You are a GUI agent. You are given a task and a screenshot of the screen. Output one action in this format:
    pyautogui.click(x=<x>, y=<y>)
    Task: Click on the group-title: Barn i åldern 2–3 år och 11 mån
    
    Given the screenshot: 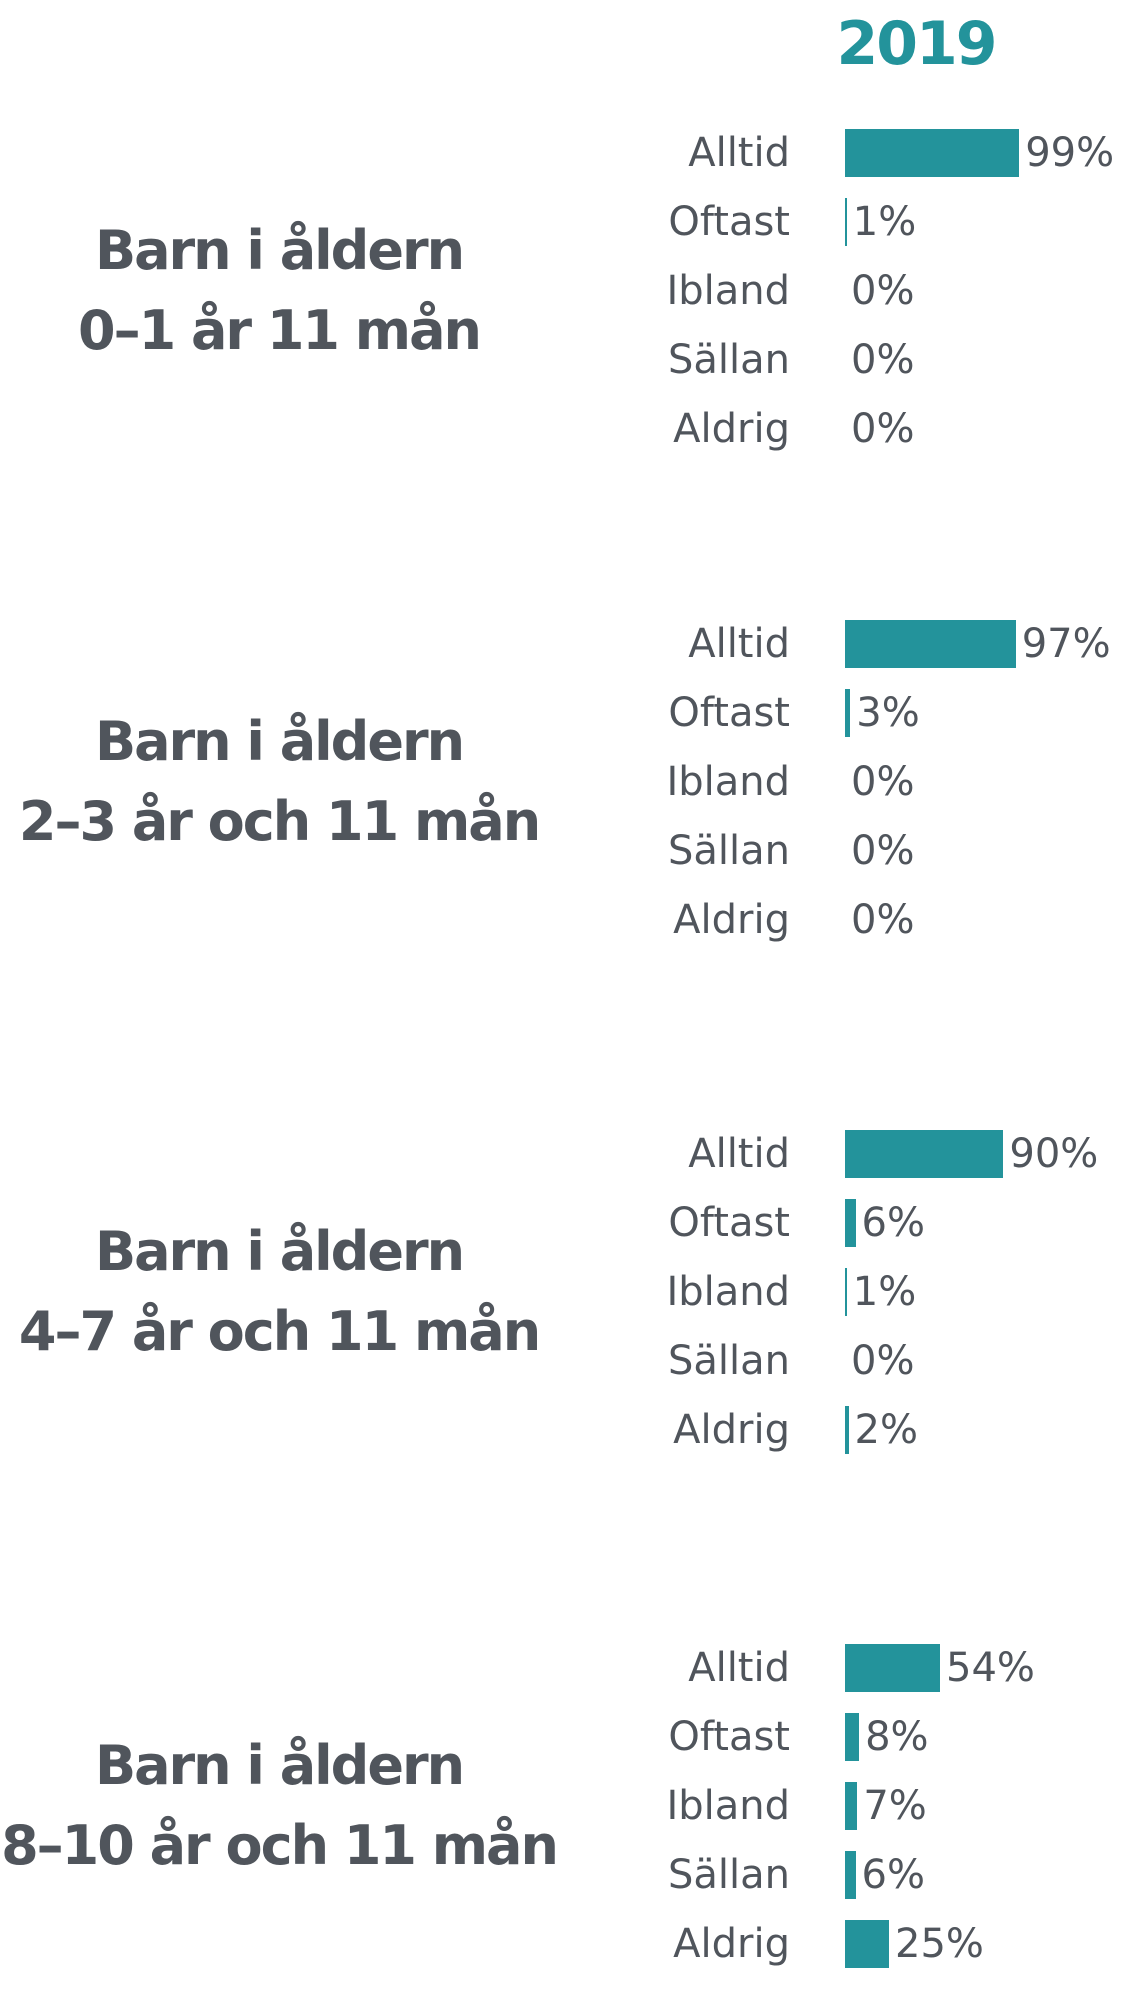 What is the action you would take?
    pyautogui.click(x=279, y=781)
    